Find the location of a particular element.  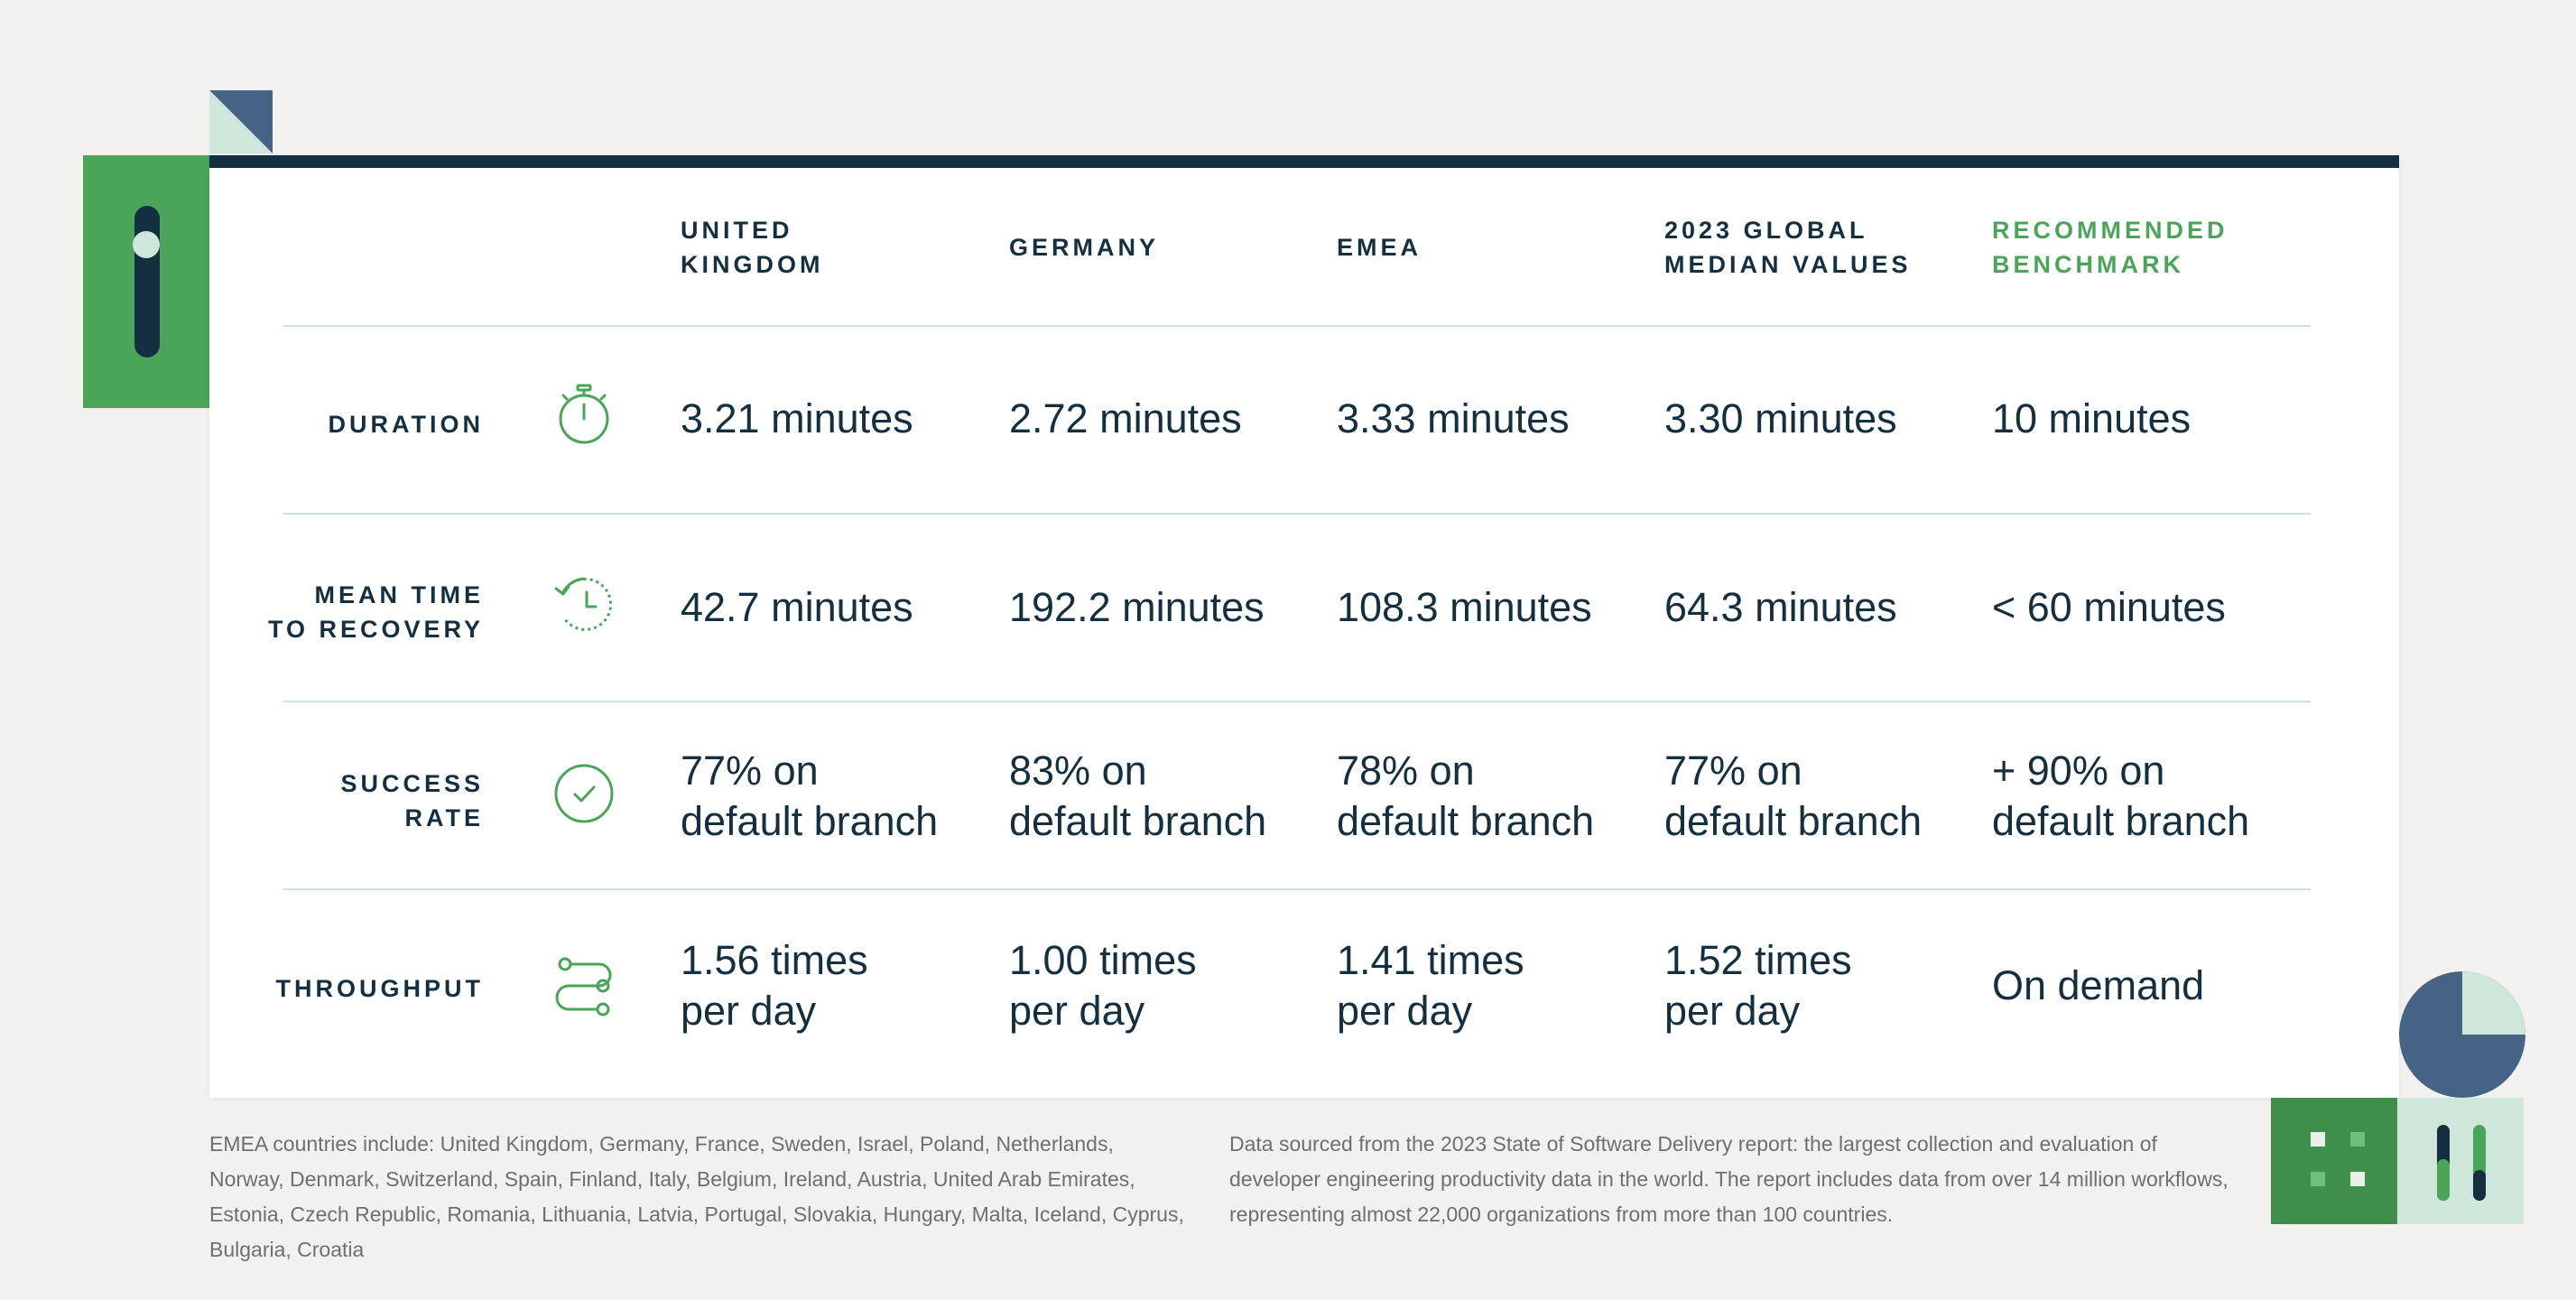

cell-success-global-median: 77% on default branch is located at coordinates (1794, 796).